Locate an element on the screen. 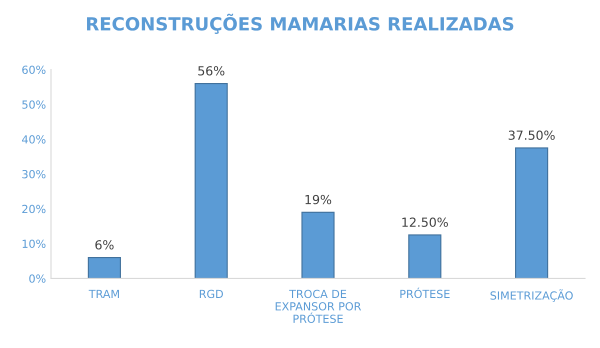 The width and height of the screenshot is (600, 348). x-tick-label: TROCA DE EXPANSOR POR PRÓTESE is located at coordinates (319, 306).